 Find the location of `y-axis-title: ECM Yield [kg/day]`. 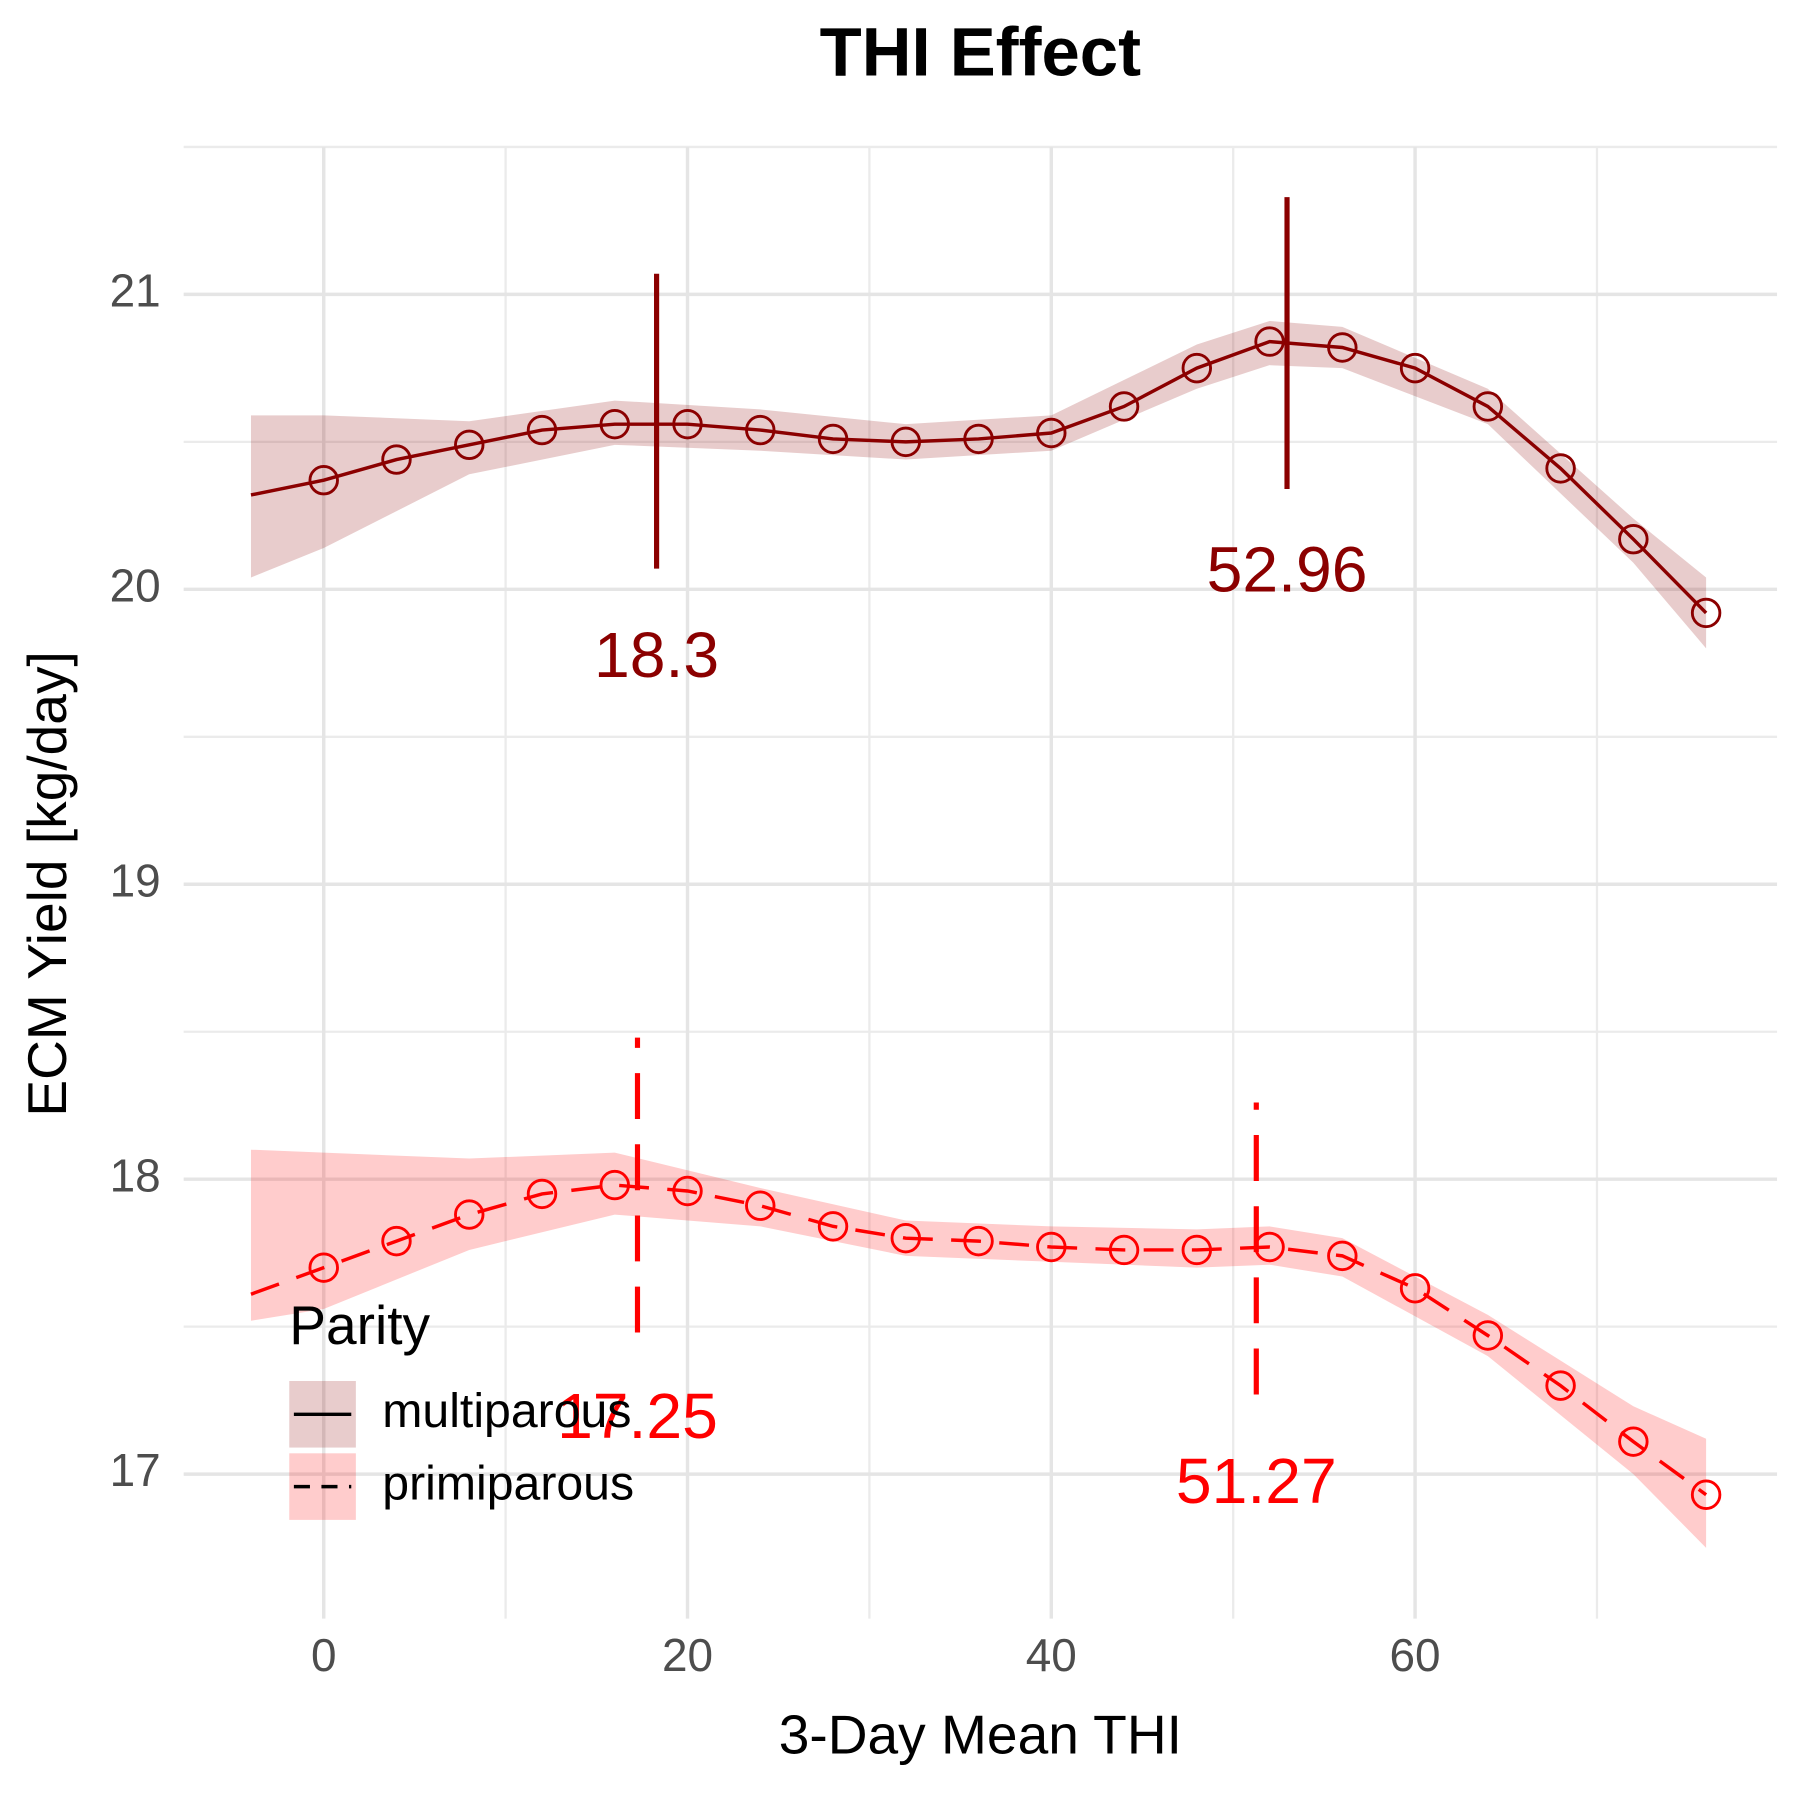

y-axis-title: ECM Yield [kg/day] is located at coordinates (47, 883).